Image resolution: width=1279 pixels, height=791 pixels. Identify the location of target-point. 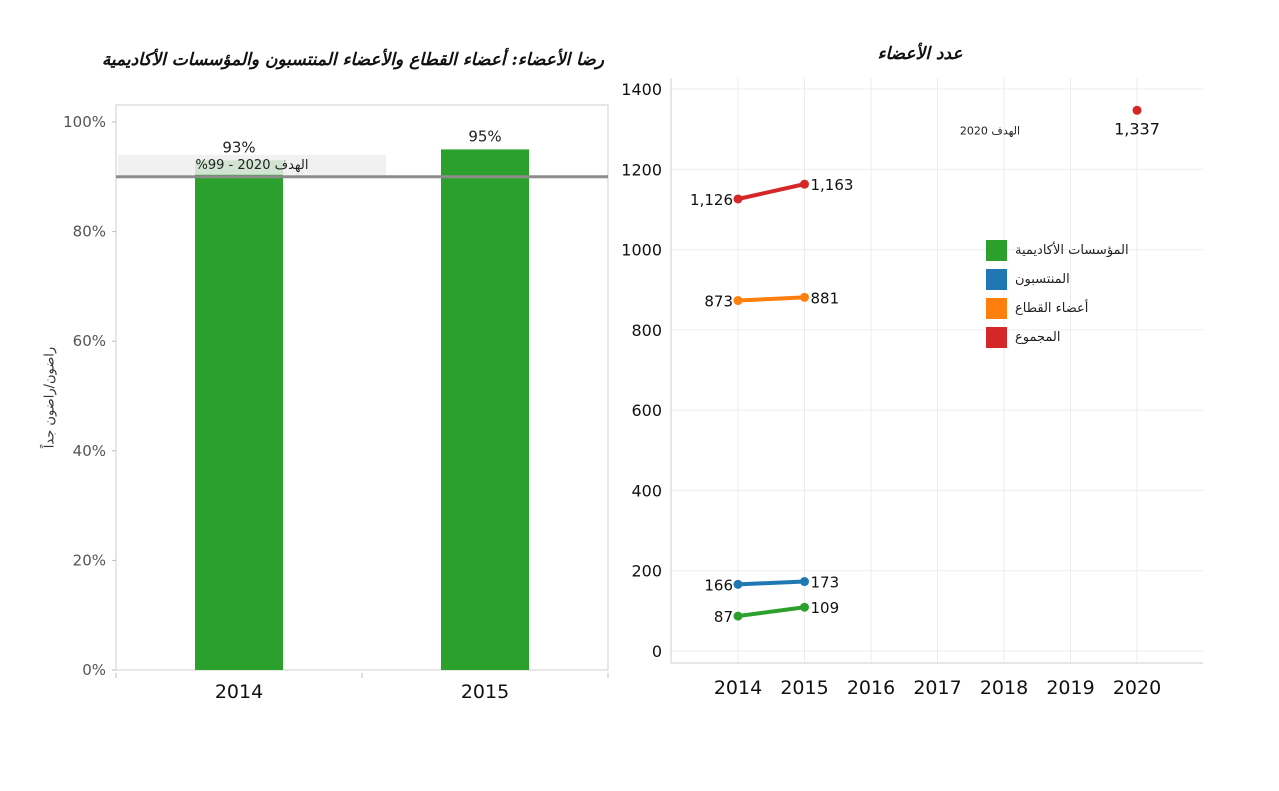
(1137, 110).